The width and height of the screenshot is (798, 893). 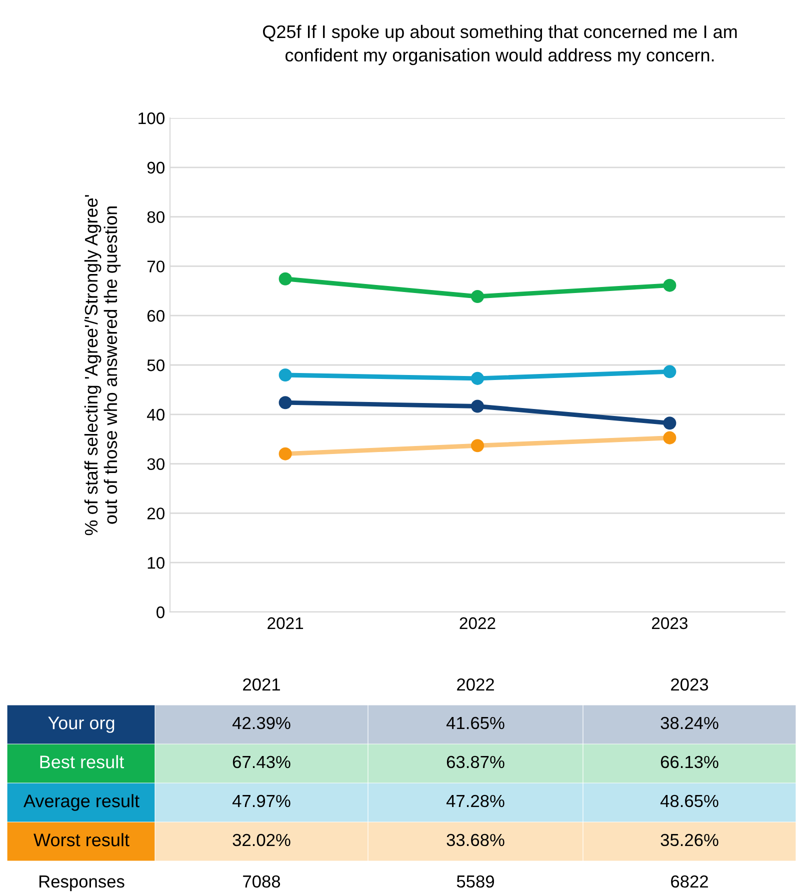 What do you see at coordinates (155, 266) in the screenshot?
I see `y-tick-label: 70` at bounding box center [155, 266].